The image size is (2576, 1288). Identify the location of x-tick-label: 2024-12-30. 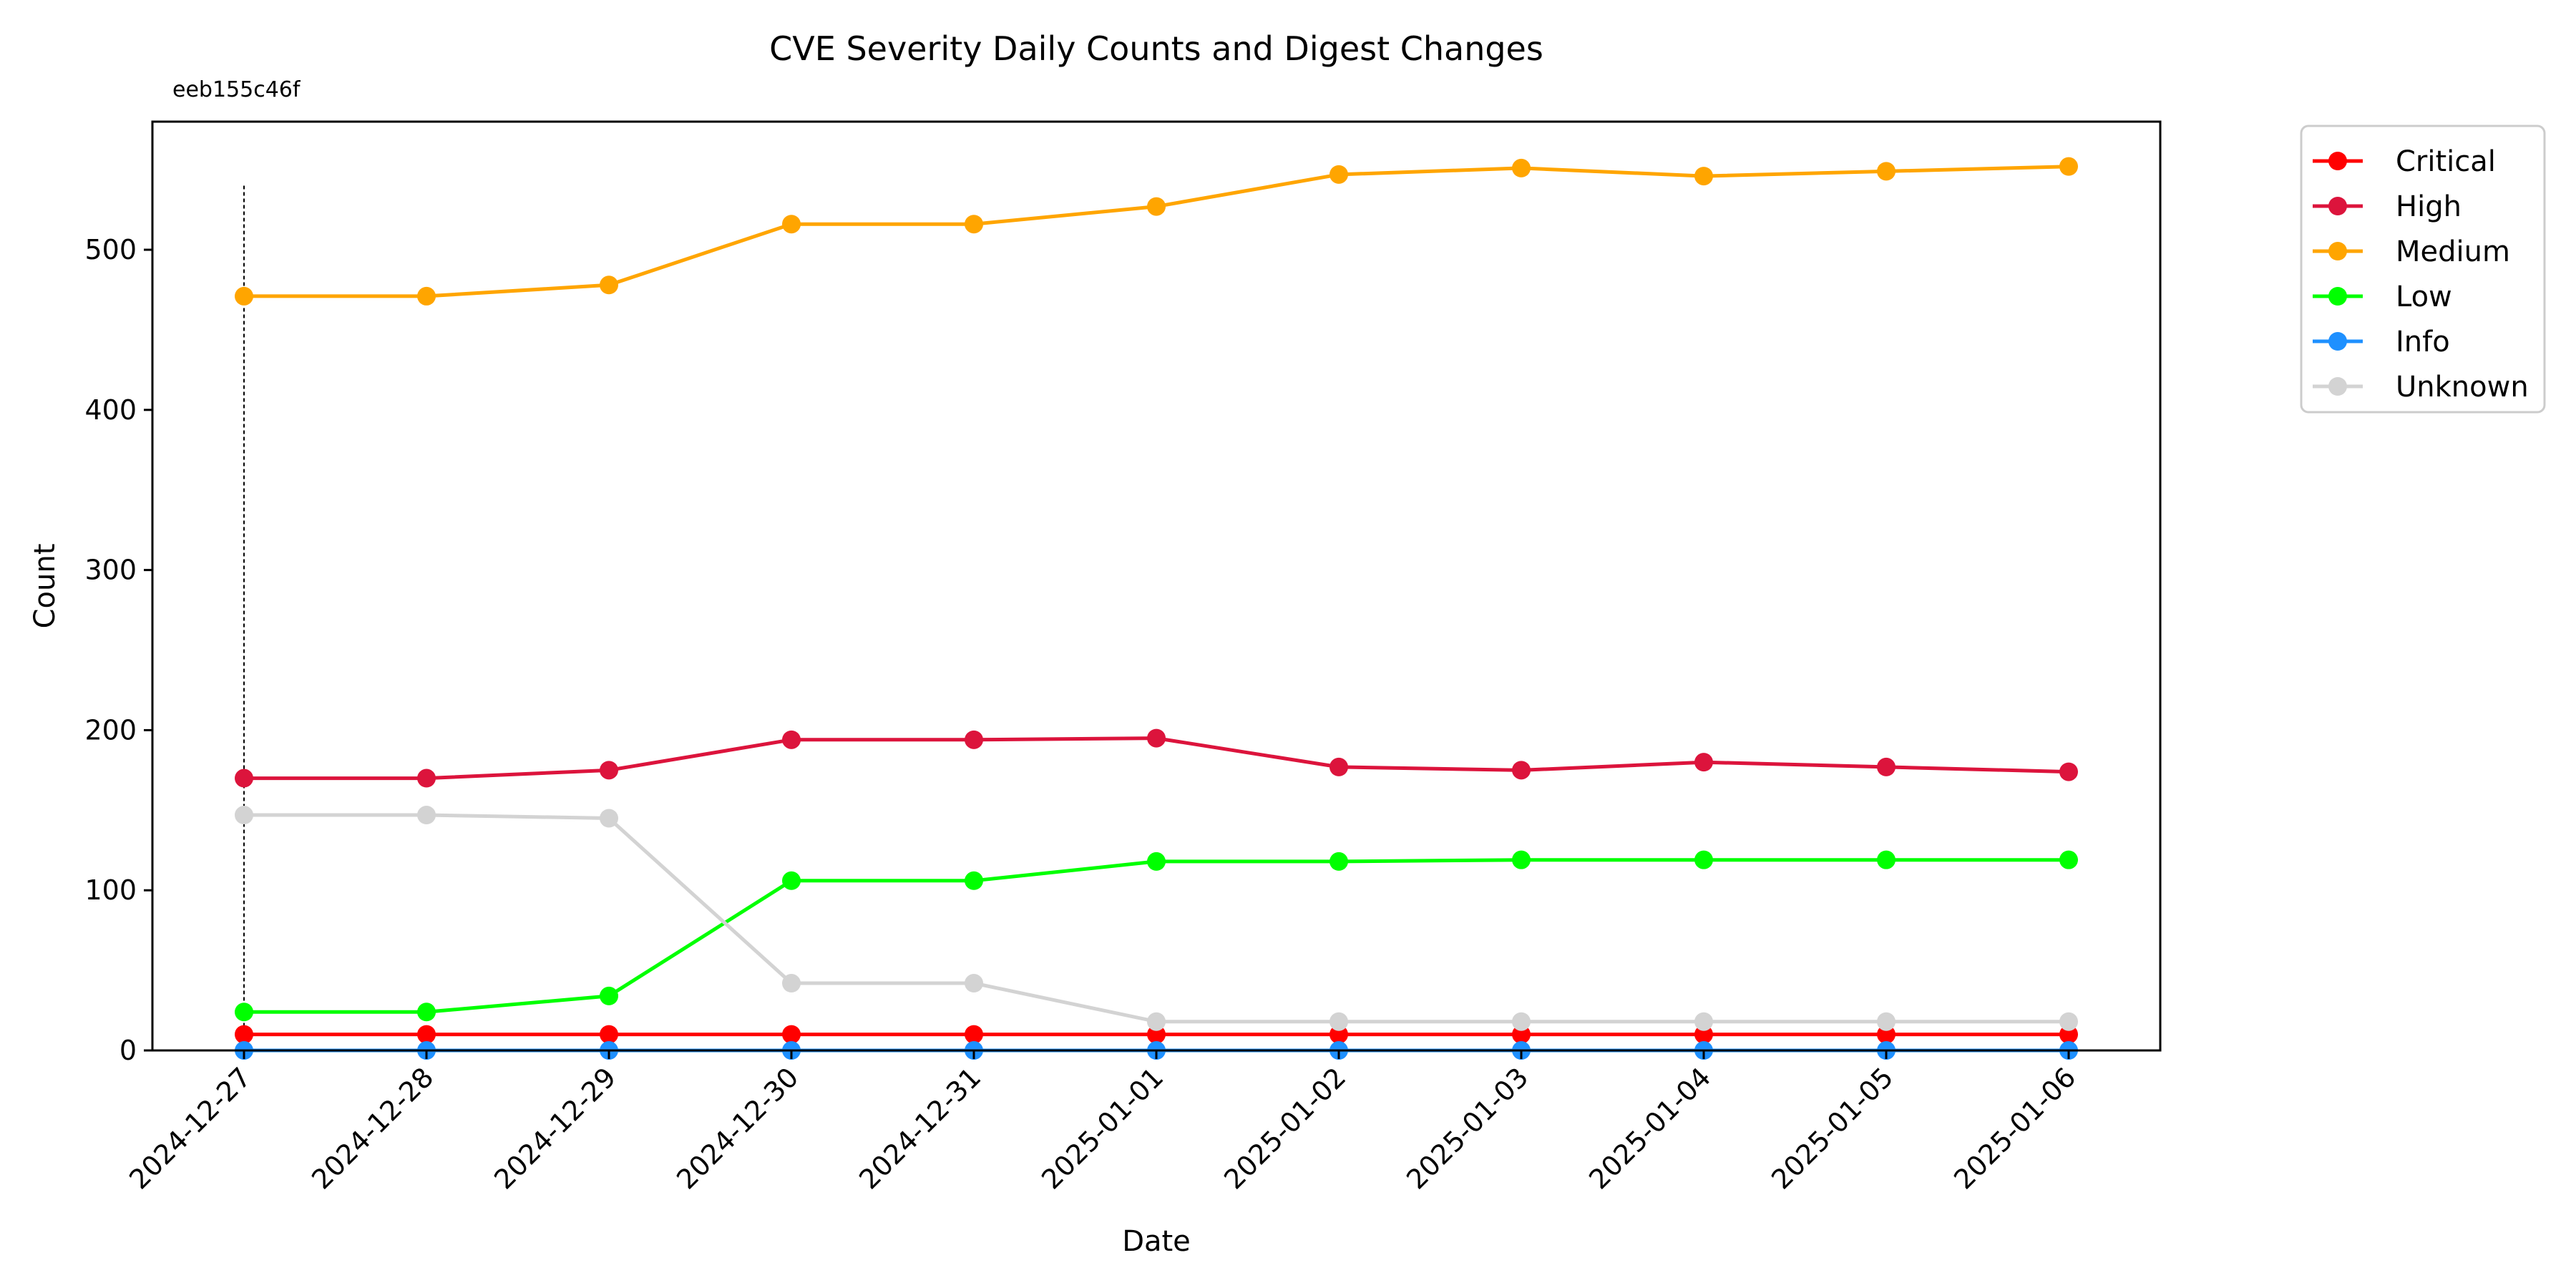
(737, 1128).